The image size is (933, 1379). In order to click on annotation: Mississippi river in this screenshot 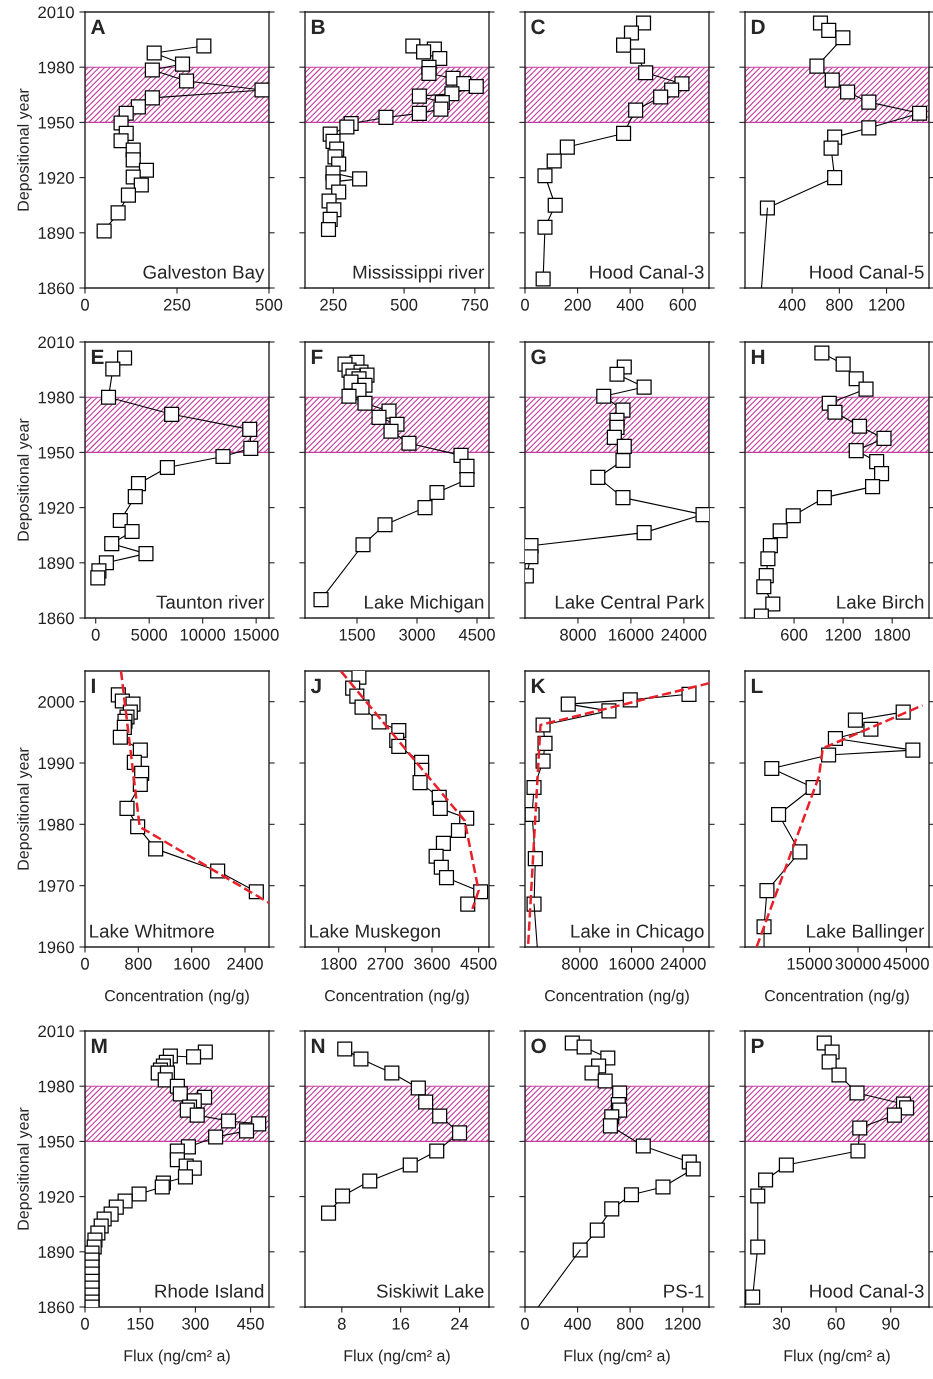, I will do `click(419, 274)`.